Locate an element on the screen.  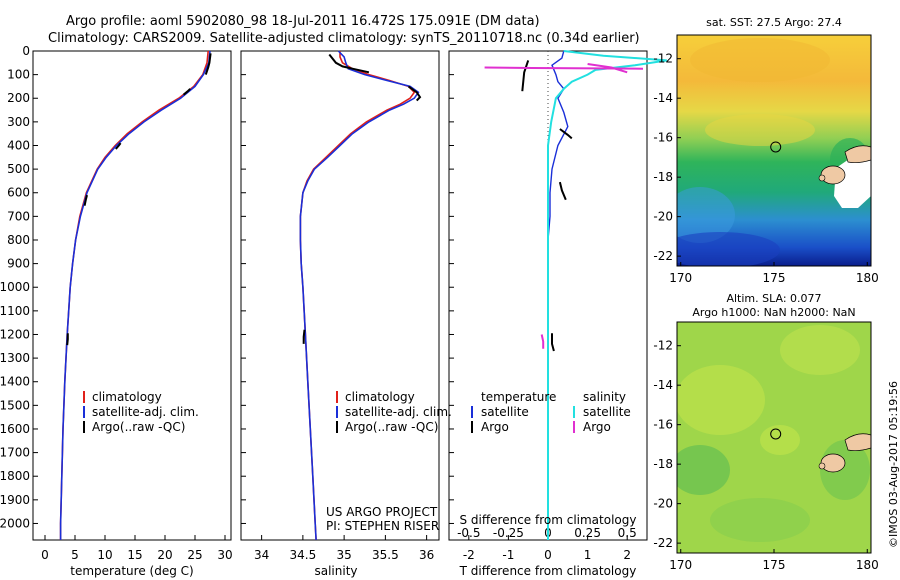
temperature-series is located at coordinates (135, 295).